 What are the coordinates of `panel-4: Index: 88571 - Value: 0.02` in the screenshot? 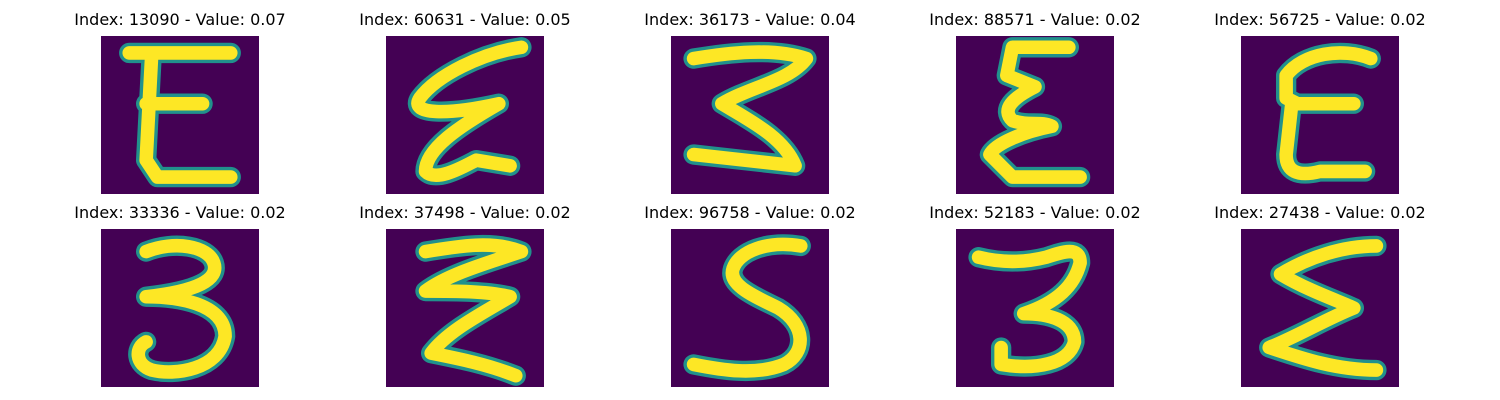 It's located at (1035, 104).